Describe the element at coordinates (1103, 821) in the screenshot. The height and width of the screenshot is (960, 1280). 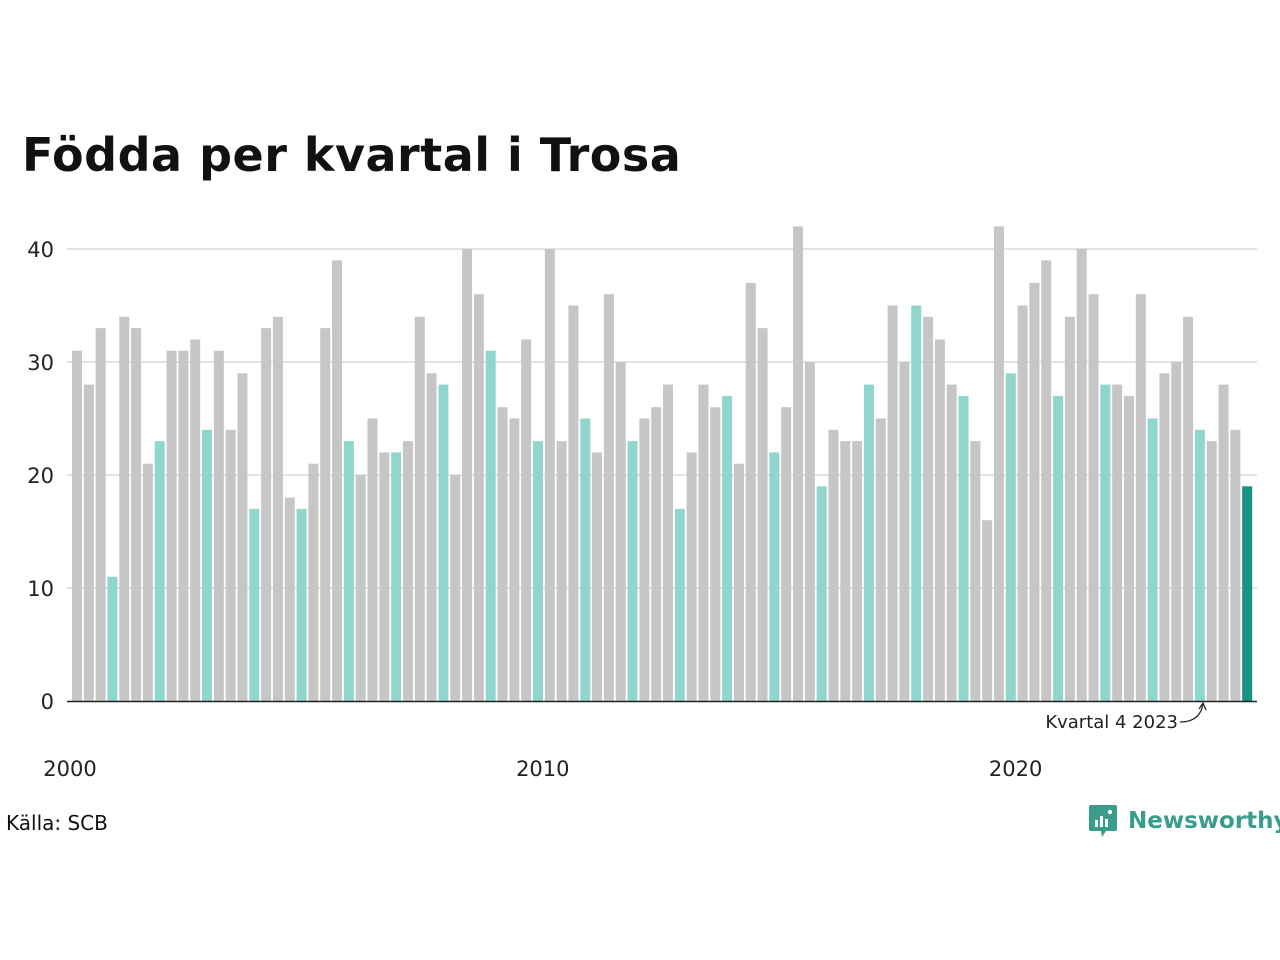
I see `newsworthy-logo-icon` at that location.